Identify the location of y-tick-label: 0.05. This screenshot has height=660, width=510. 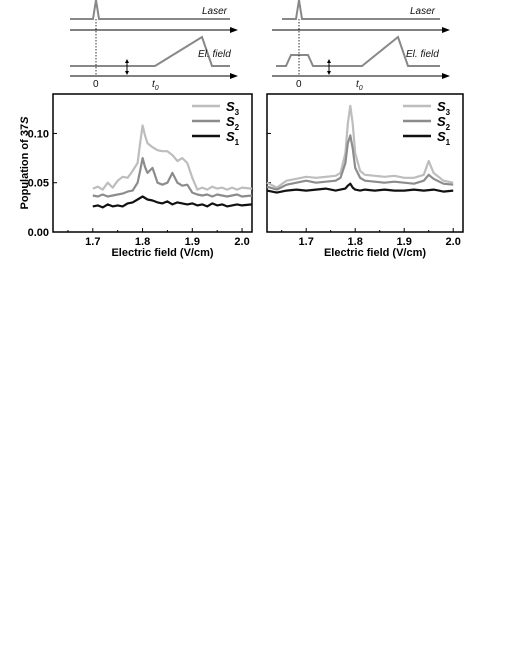
(38, 184).